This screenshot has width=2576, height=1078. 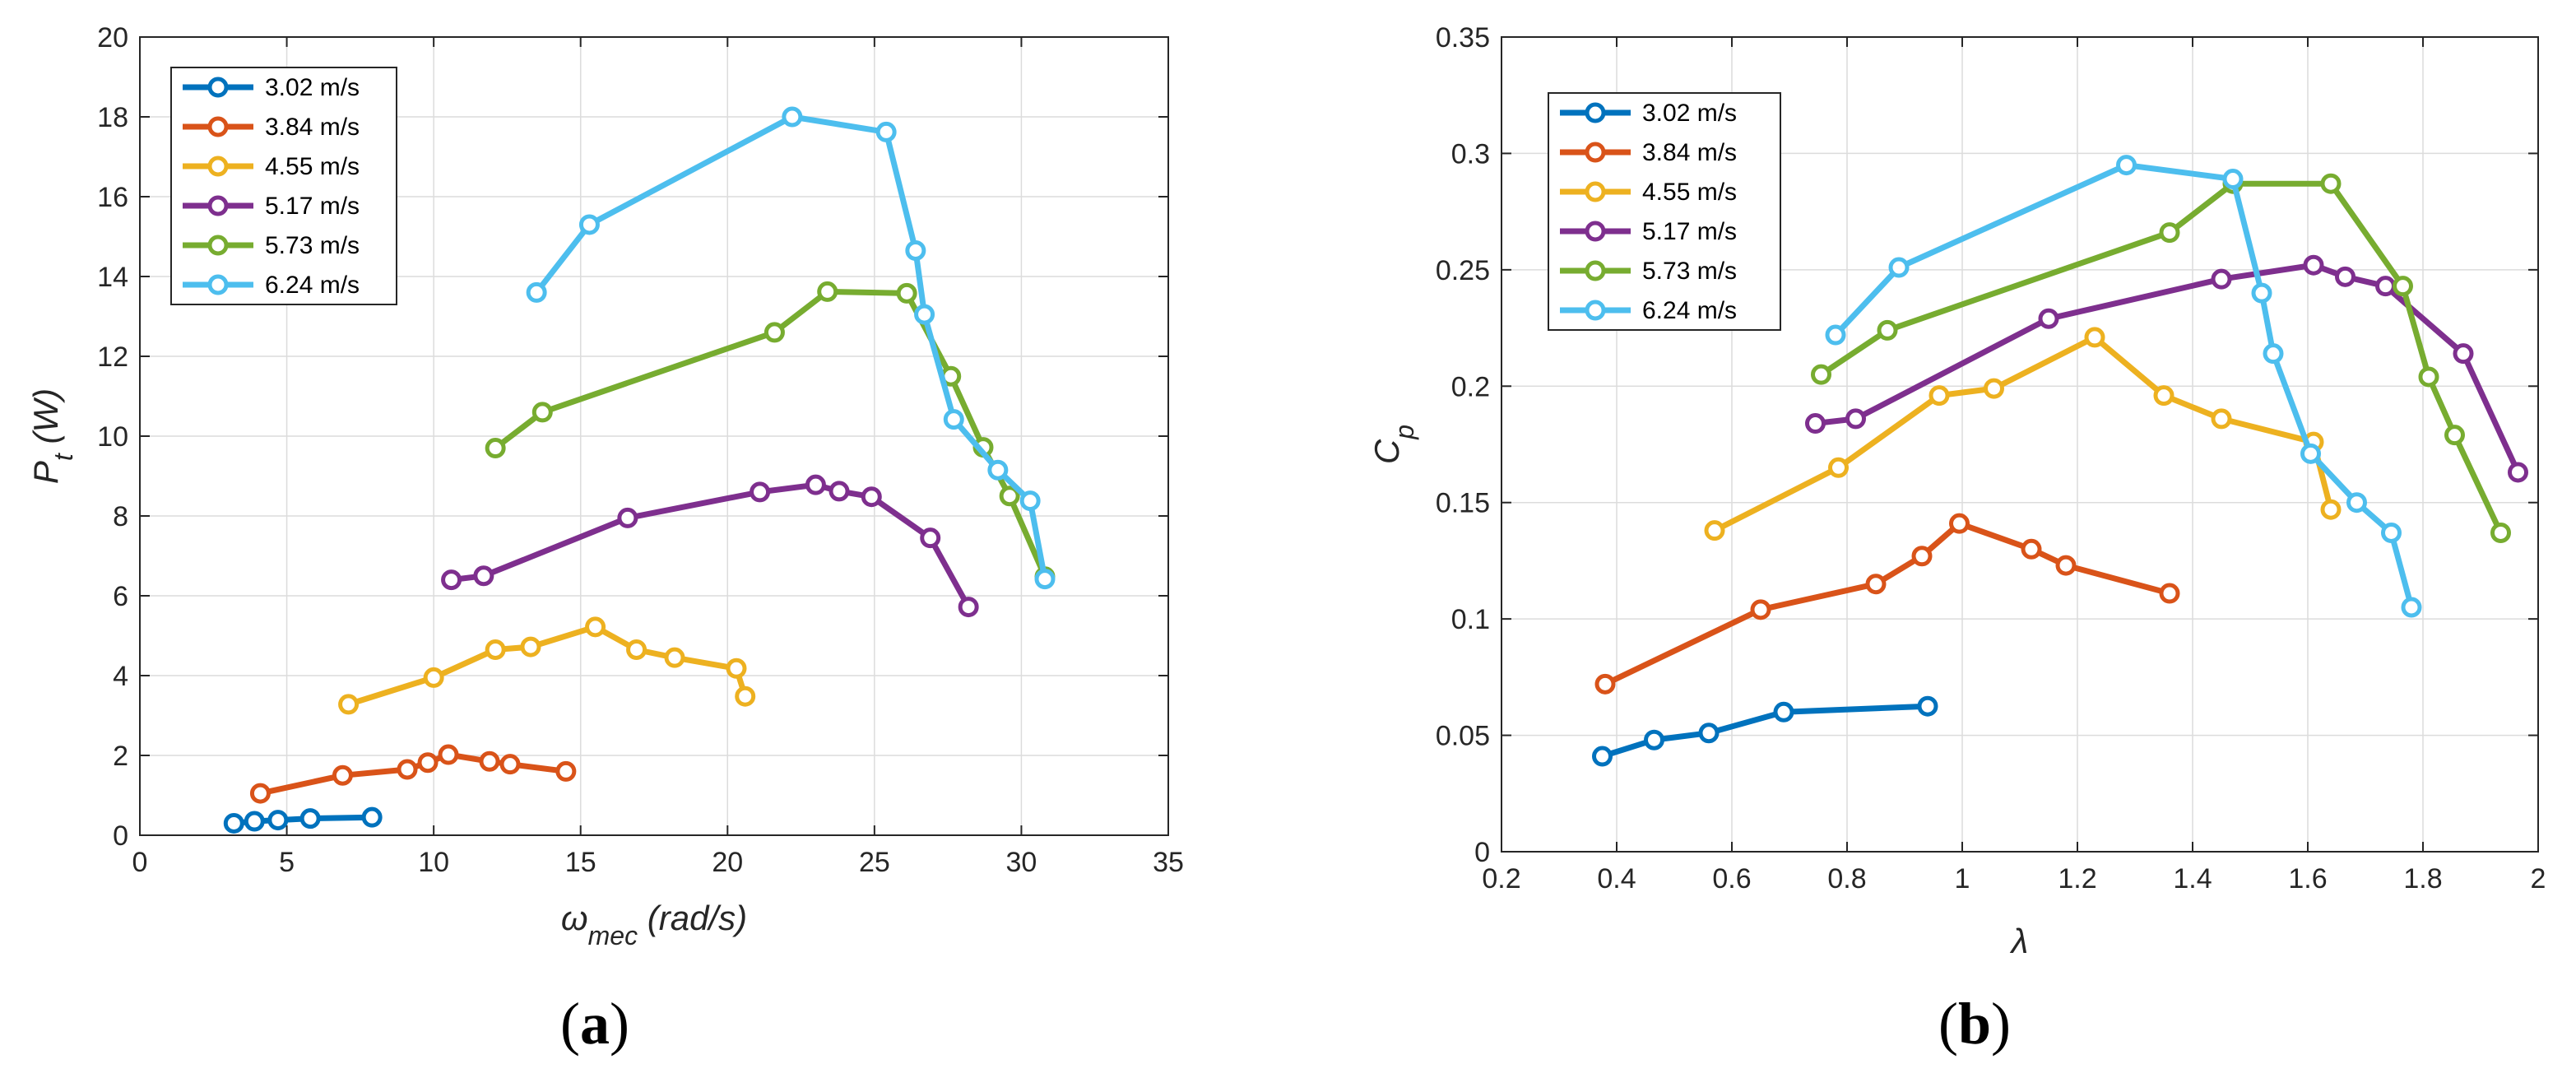 I want to click on chart-b-xtick-label: 1.6, so click(x=2307, y=878).